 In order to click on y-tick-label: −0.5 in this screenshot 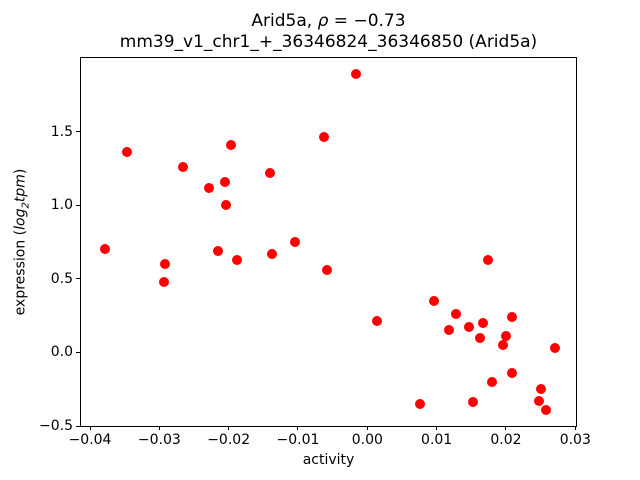, I will do `click(56, 426)`.